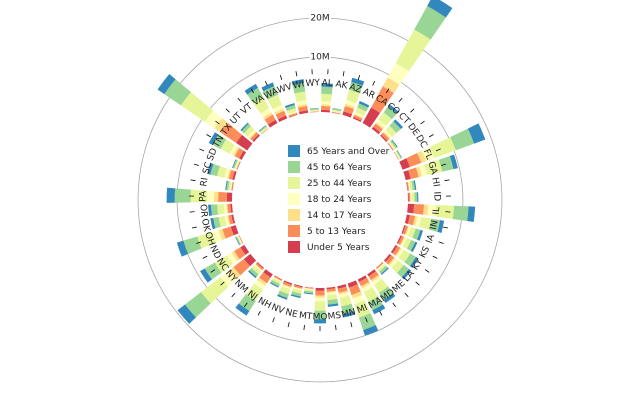 The image size is (640, 400). Describe the element at coordinates (294, 247) in the screenshot. I see `legend-swatch` at that location.